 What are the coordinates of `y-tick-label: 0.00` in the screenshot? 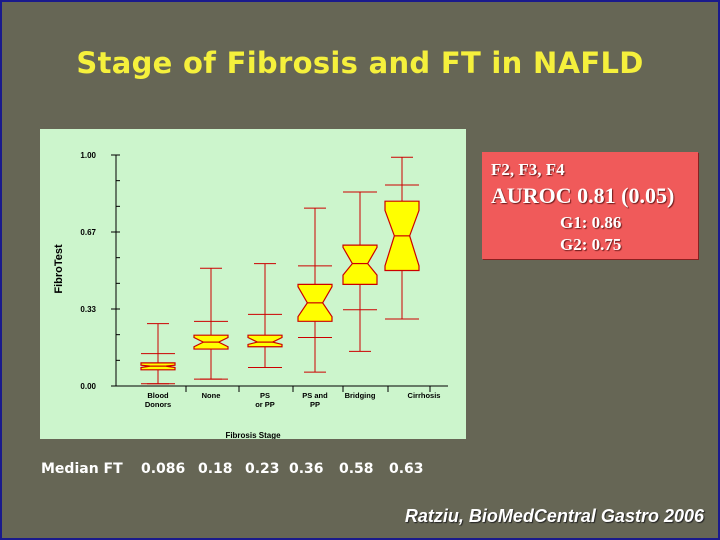 It's located at (88, 386).